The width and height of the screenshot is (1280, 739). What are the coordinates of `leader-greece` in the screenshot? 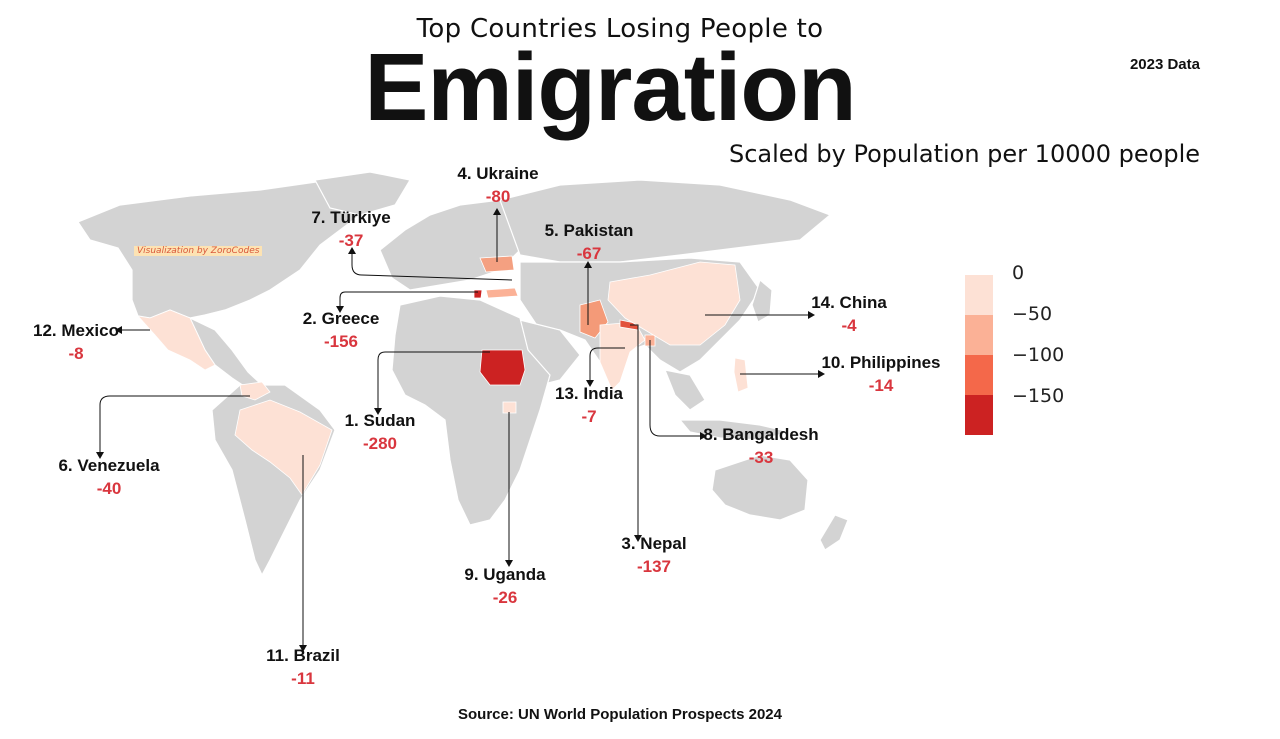 It's located at (408, 298).